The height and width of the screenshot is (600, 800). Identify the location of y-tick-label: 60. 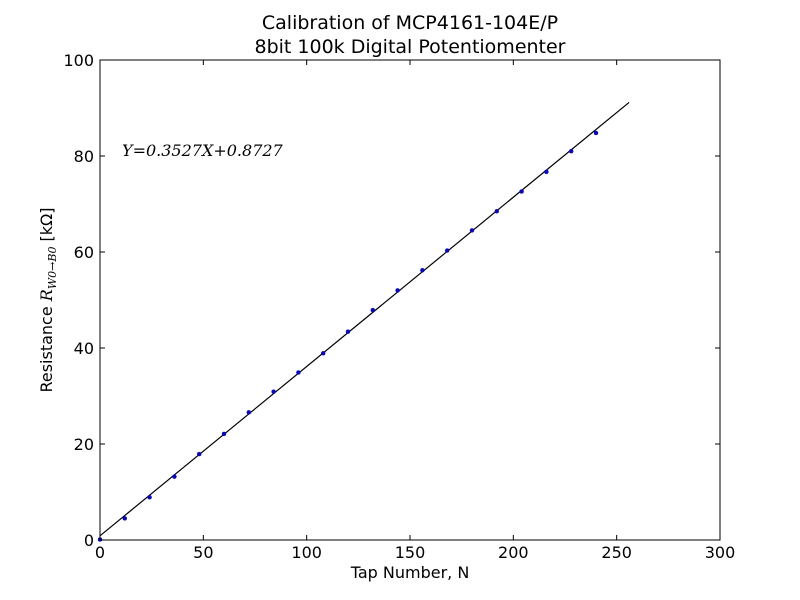
(84, 252).